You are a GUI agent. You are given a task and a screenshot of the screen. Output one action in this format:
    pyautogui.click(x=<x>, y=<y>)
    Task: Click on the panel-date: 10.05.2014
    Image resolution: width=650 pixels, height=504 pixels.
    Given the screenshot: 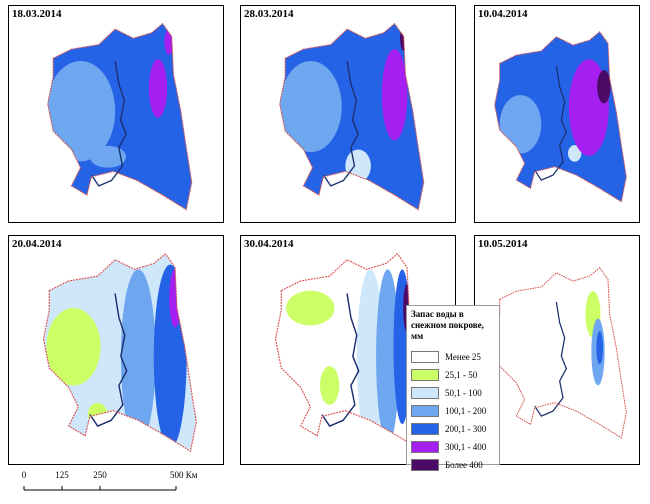 What is the action you would take?
    pyautogui.click(x=503, y=244)
    